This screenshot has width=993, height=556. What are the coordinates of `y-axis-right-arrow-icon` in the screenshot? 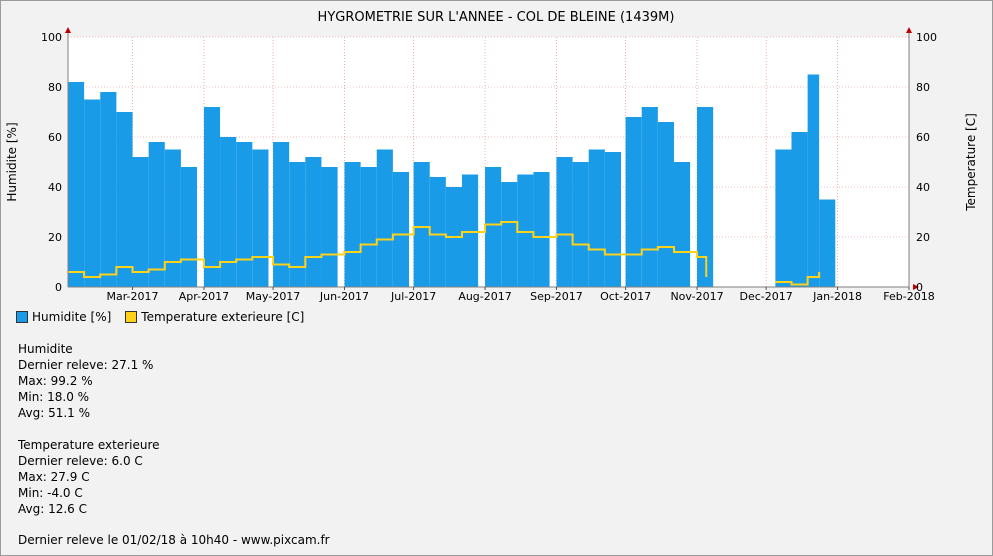 It's located at (909, 30).